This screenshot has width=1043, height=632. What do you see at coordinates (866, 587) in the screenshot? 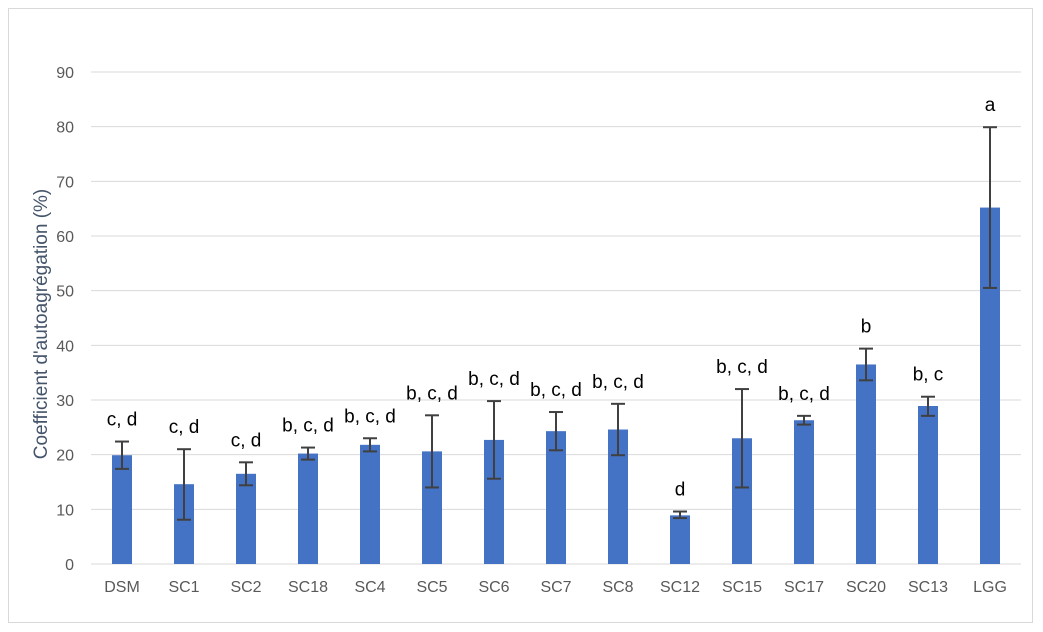
I see `x-tick-label: SC20` at bounding box center [866, 587].